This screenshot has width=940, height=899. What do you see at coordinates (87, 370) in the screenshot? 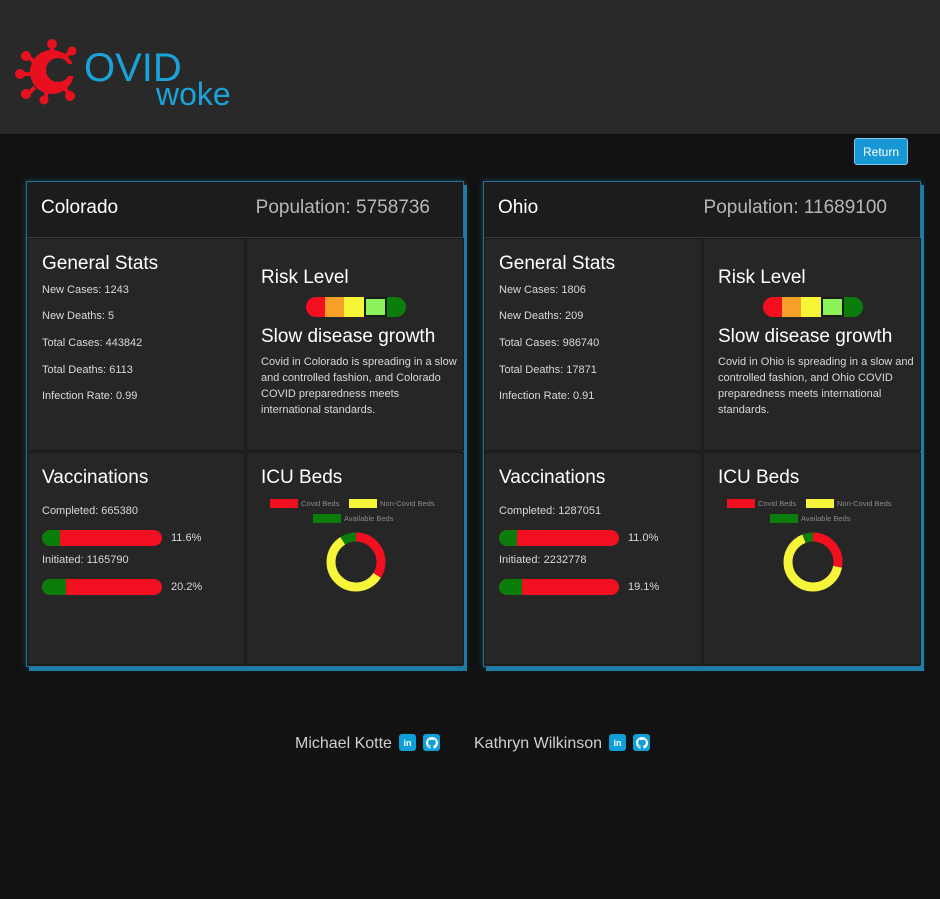
I see `total-deaths: Total Deaths: 6113` at bounding box center [87, 370].